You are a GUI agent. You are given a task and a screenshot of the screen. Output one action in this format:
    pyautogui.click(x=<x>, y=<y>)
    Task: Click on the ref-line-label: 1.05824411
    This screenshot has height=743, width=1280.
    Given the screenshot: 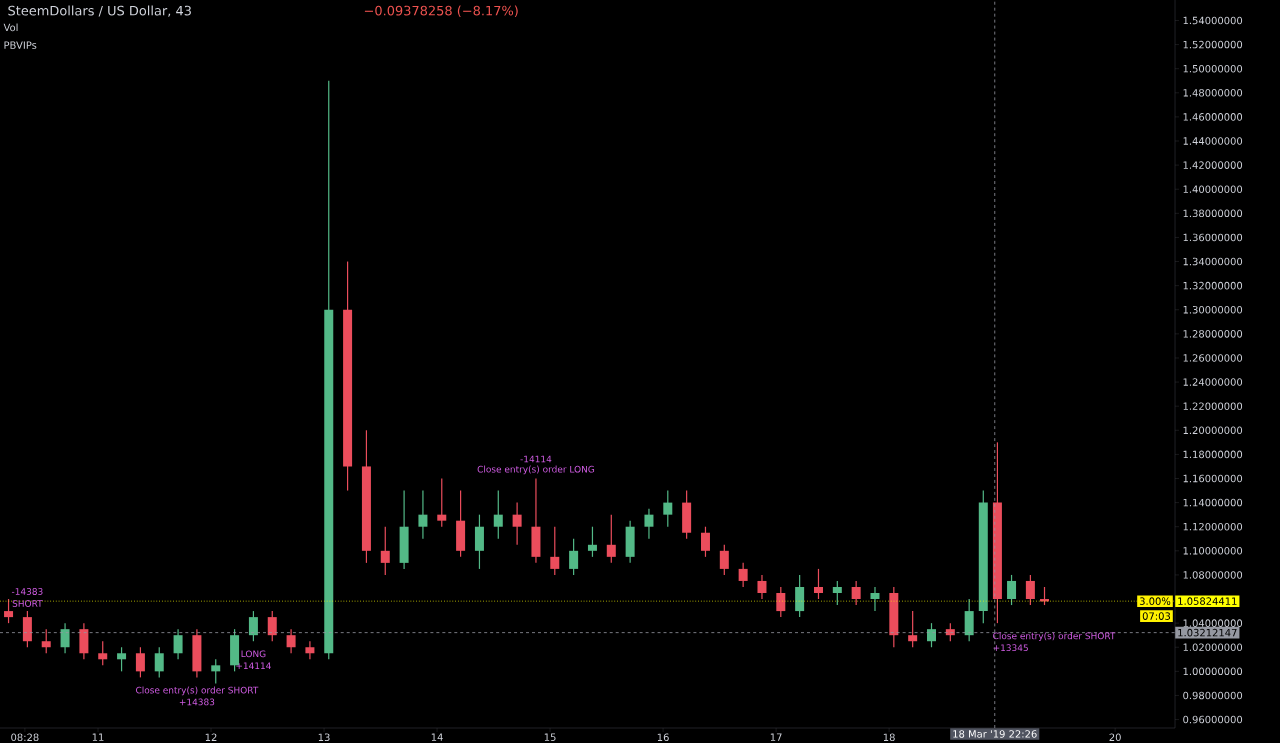 What is the action you would take?
    pyautogui.click(x=1207, y=601)
    